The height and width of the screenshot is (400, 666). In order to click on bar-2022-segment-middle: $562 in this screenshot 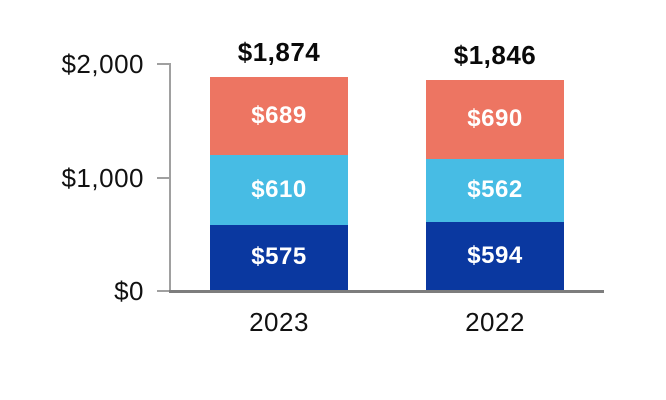, I will do `click(495, 190)`.